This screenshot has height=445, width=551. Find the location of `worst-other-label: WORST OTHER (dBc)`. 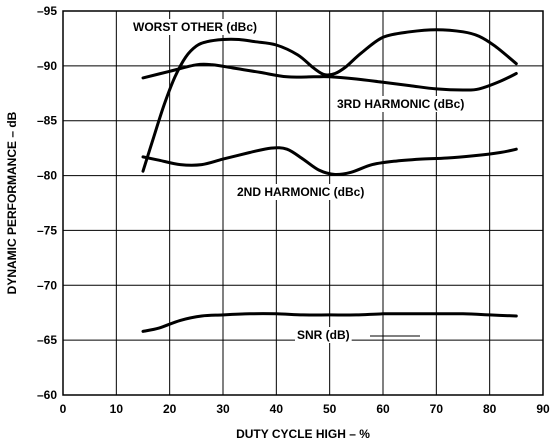

worst-other-label: WORST OTHER (dBc) is located at coordinates (195, 27).